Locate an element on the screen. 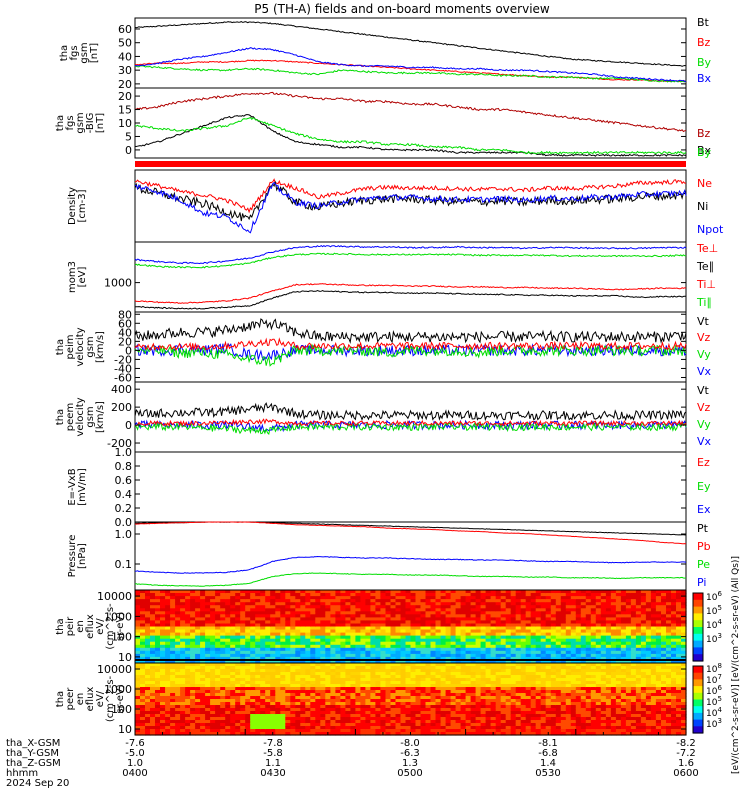 The height and width of the screenshot is (800, 750). y-axis-label: [km/s] is located at coordinates (100, 347).